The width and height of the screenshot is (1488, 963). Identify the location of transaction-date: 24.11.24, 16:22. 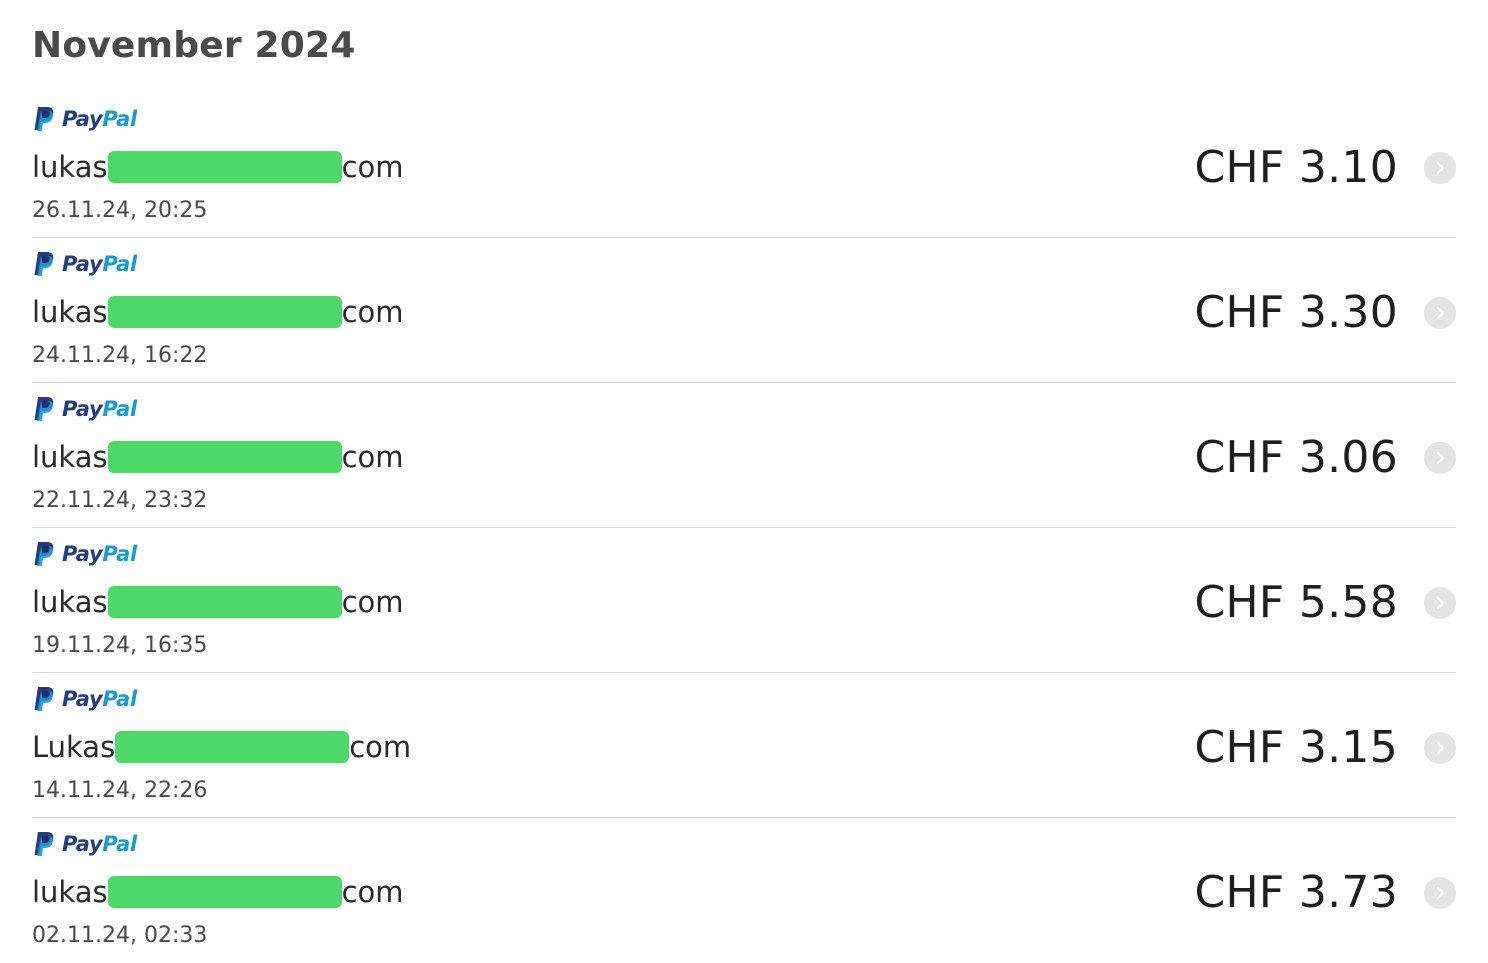
(120, 355).